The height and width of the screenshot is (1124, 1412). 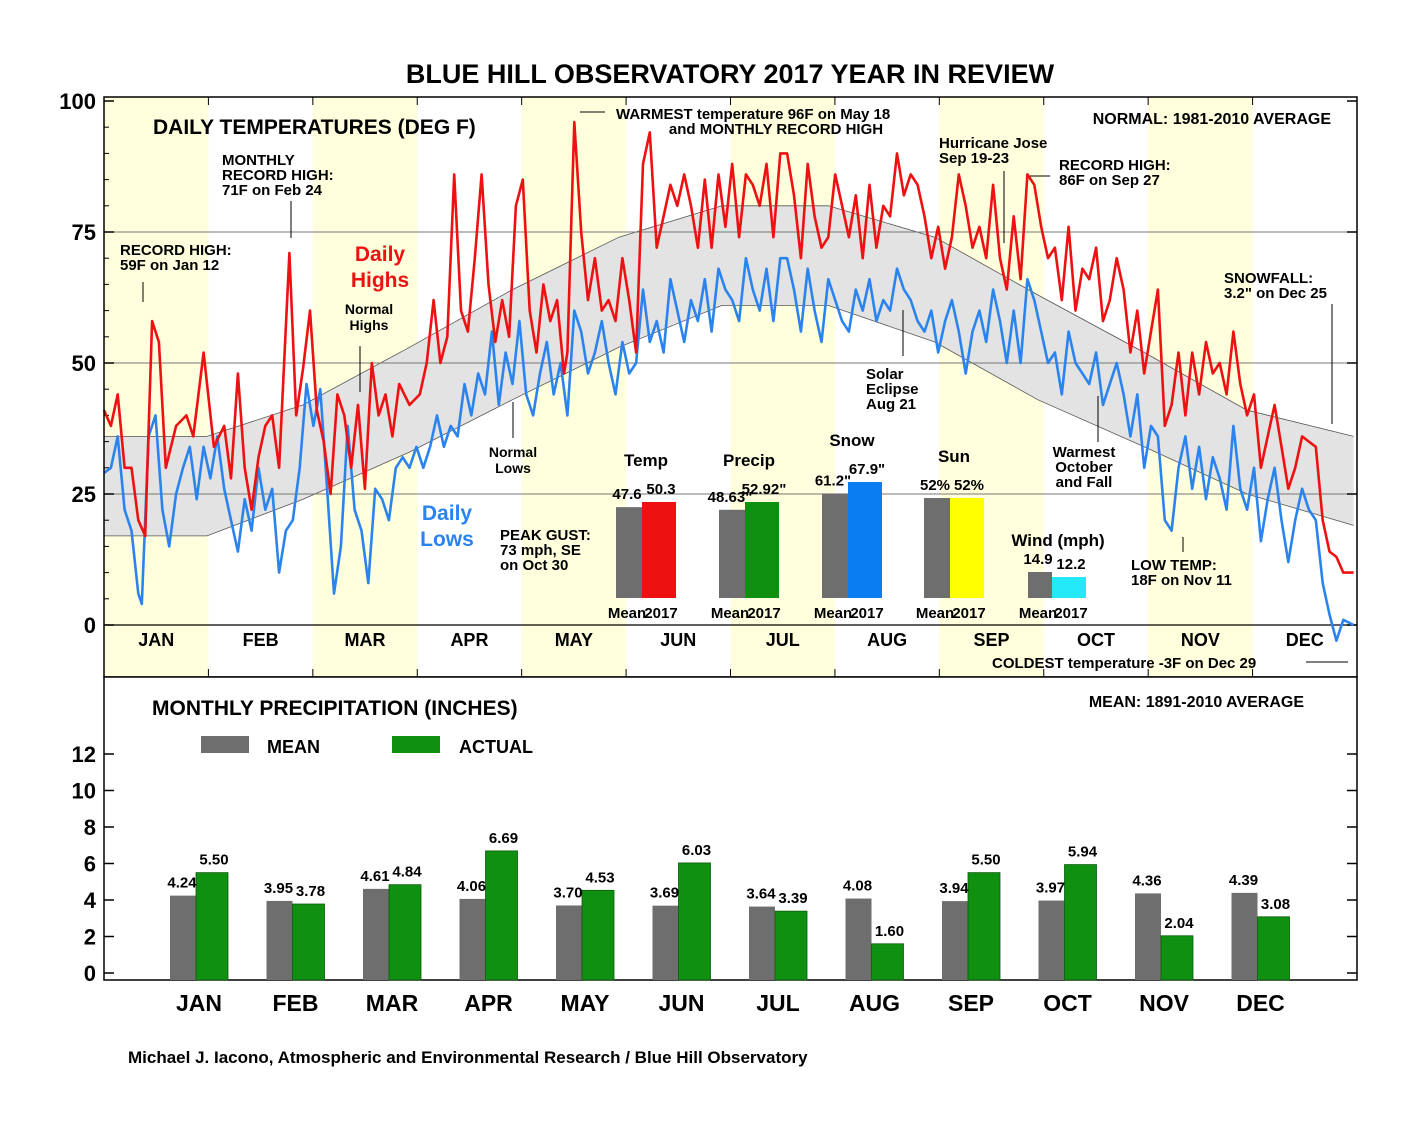 I want to click on month-label: OCT, so click(x=1096, y=640).